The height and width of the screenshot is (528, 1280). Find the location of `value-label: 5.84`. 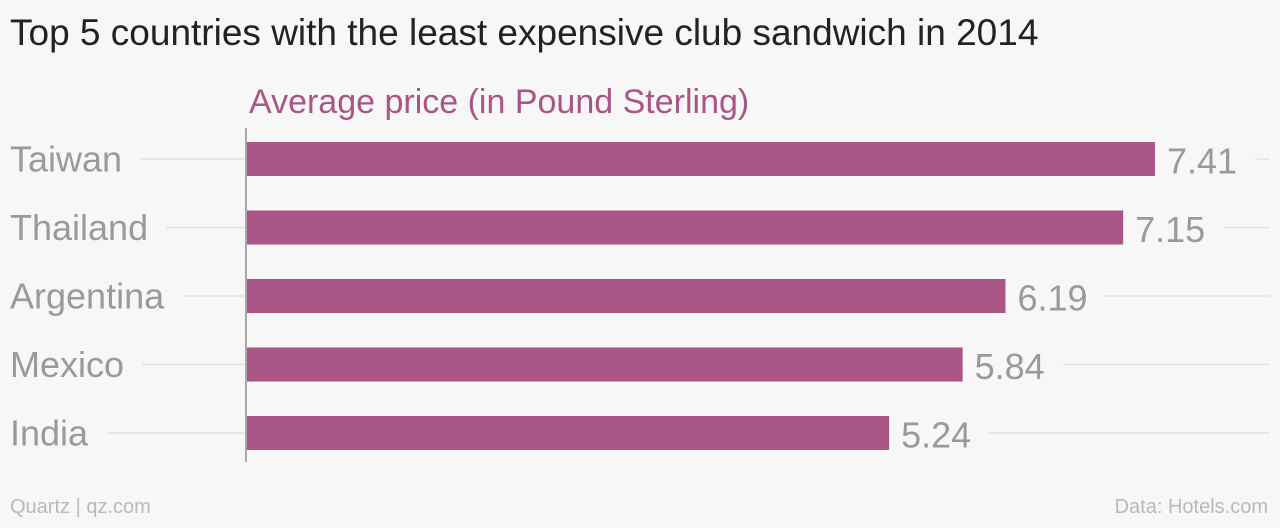

value-label: 5.84 is located at coordinates (1010, 366).